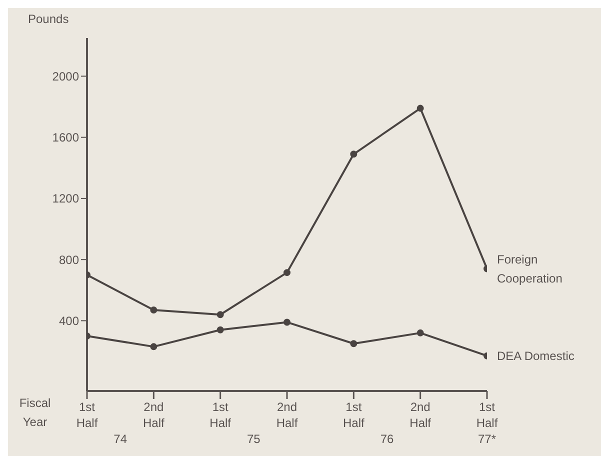 The image size is (601, 456). What do you see at coordinates (69, 259) in the screenshot?
I see `y-tick-label: 800` at bounding box center [69, 259].